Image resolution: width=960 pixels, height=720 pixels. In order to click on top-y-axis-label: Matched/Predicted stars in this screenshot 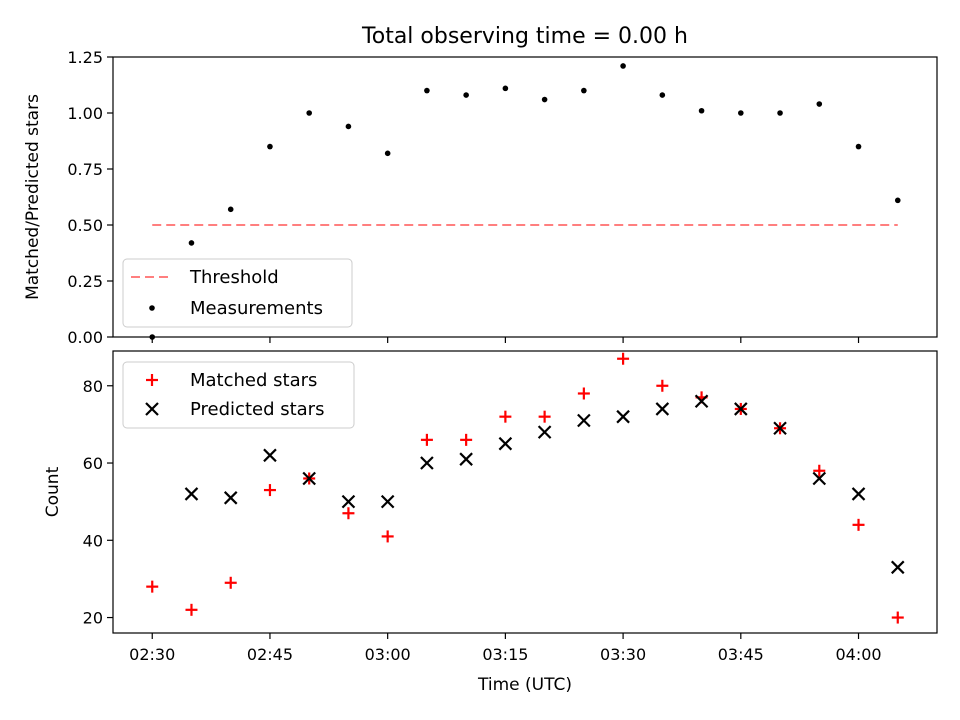, I will do `click(33, 197)`.